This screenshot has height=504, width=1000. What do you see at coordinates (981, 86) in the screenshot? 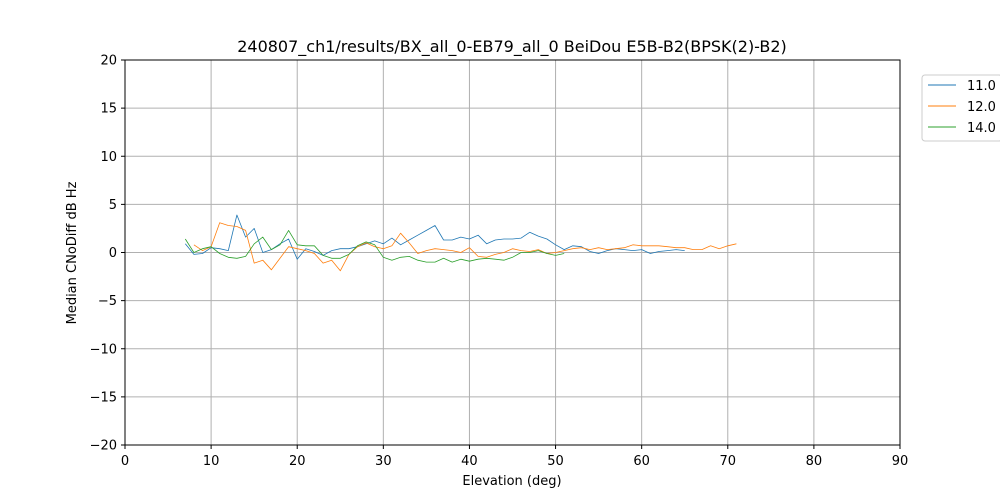
I see `legend-label: 11.0` at bounding box center [981, 86].